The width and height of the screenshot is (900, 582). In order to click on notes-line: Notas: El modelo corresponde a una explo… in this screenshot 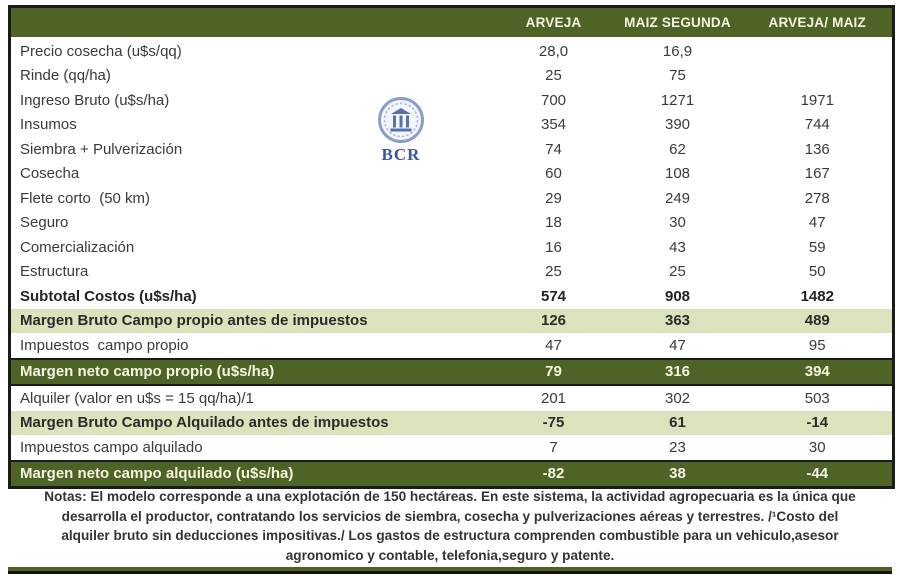, I will do `click(450, 496)`.